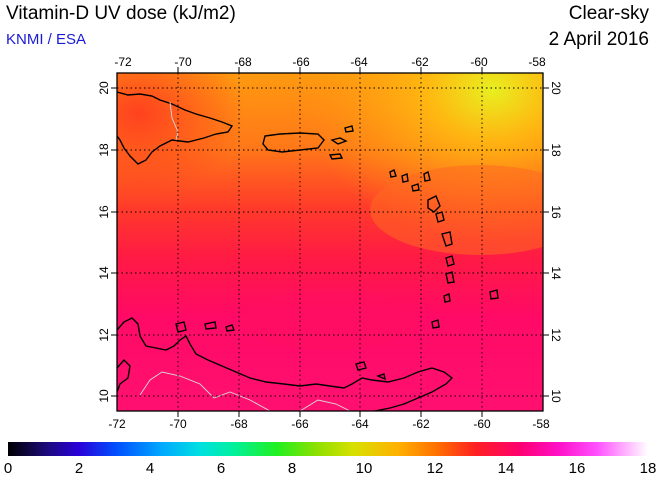 The height and width of the screenshot is (480, 665). What do you see at coordinates (221, 468) in the screenshot?
I see `colorbar-label: 6` at bounding box center [221, 468].